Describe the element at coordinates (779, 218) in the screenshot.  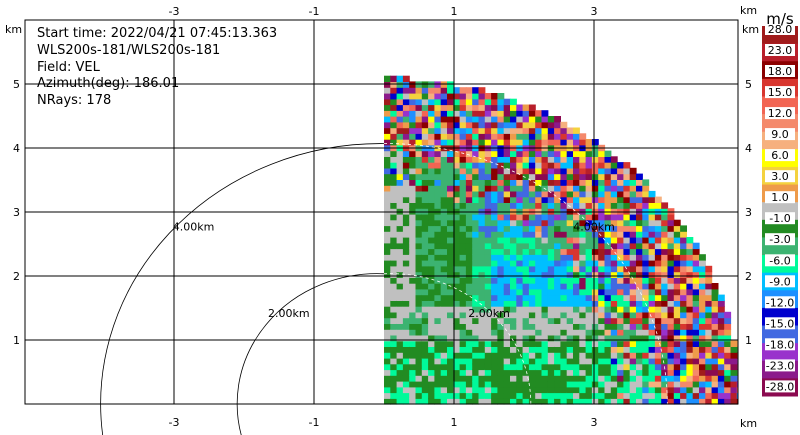
I see `colorbar-label: -1.0` at that location.